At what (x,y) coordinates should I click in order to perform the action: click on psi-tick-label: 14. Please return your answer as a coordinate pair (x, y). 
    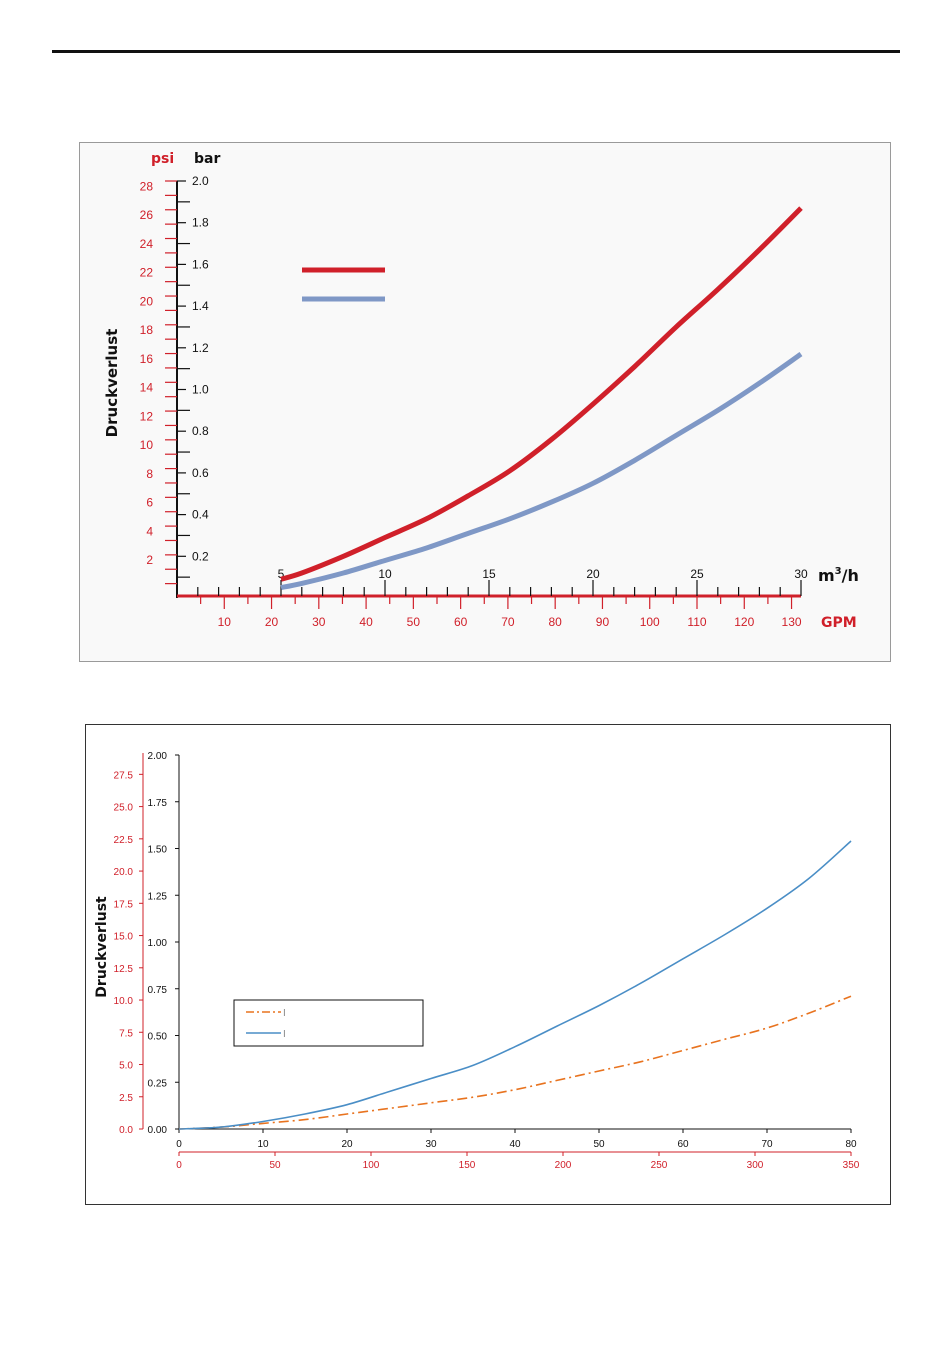
    Looking at the image, I should click on (147, 388).